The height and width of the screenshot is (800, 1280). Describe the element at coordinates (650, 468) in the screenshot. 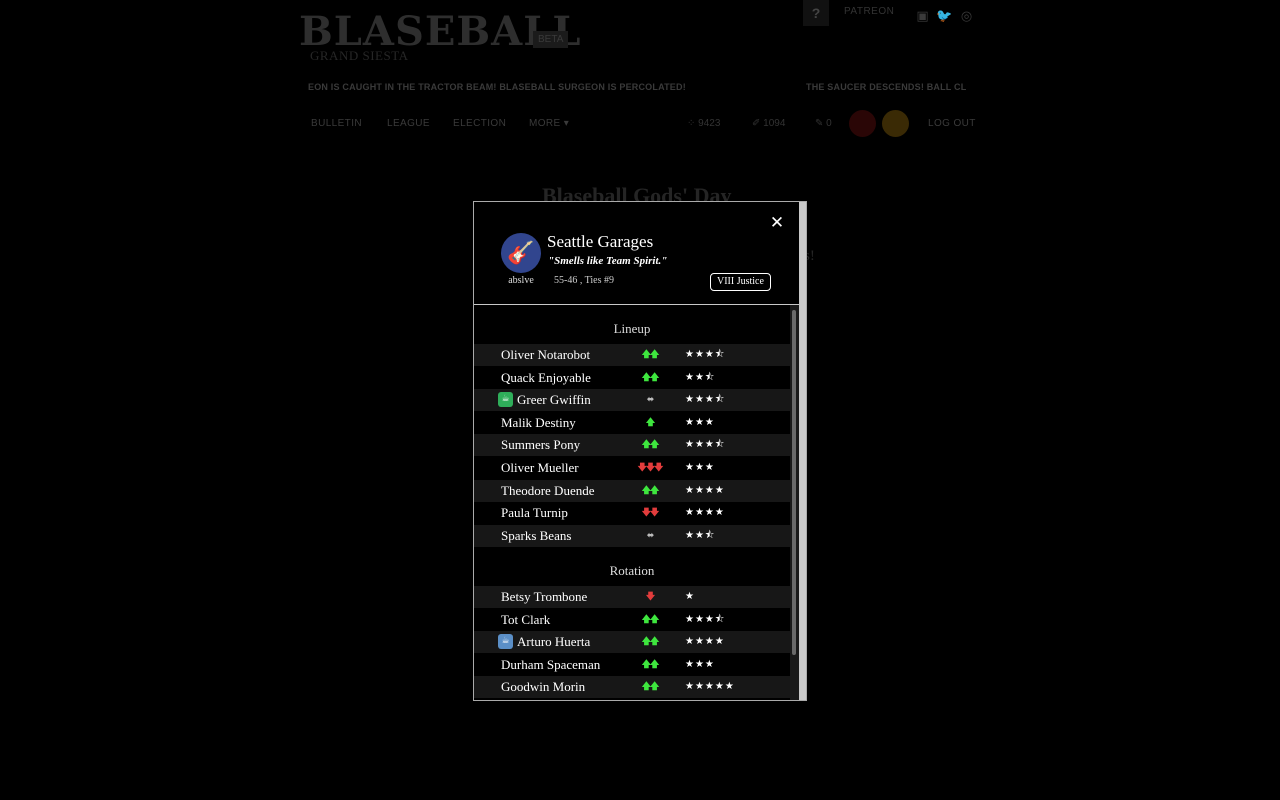

I see `trend-down-icon: 🡇🡇🡇` at that location.